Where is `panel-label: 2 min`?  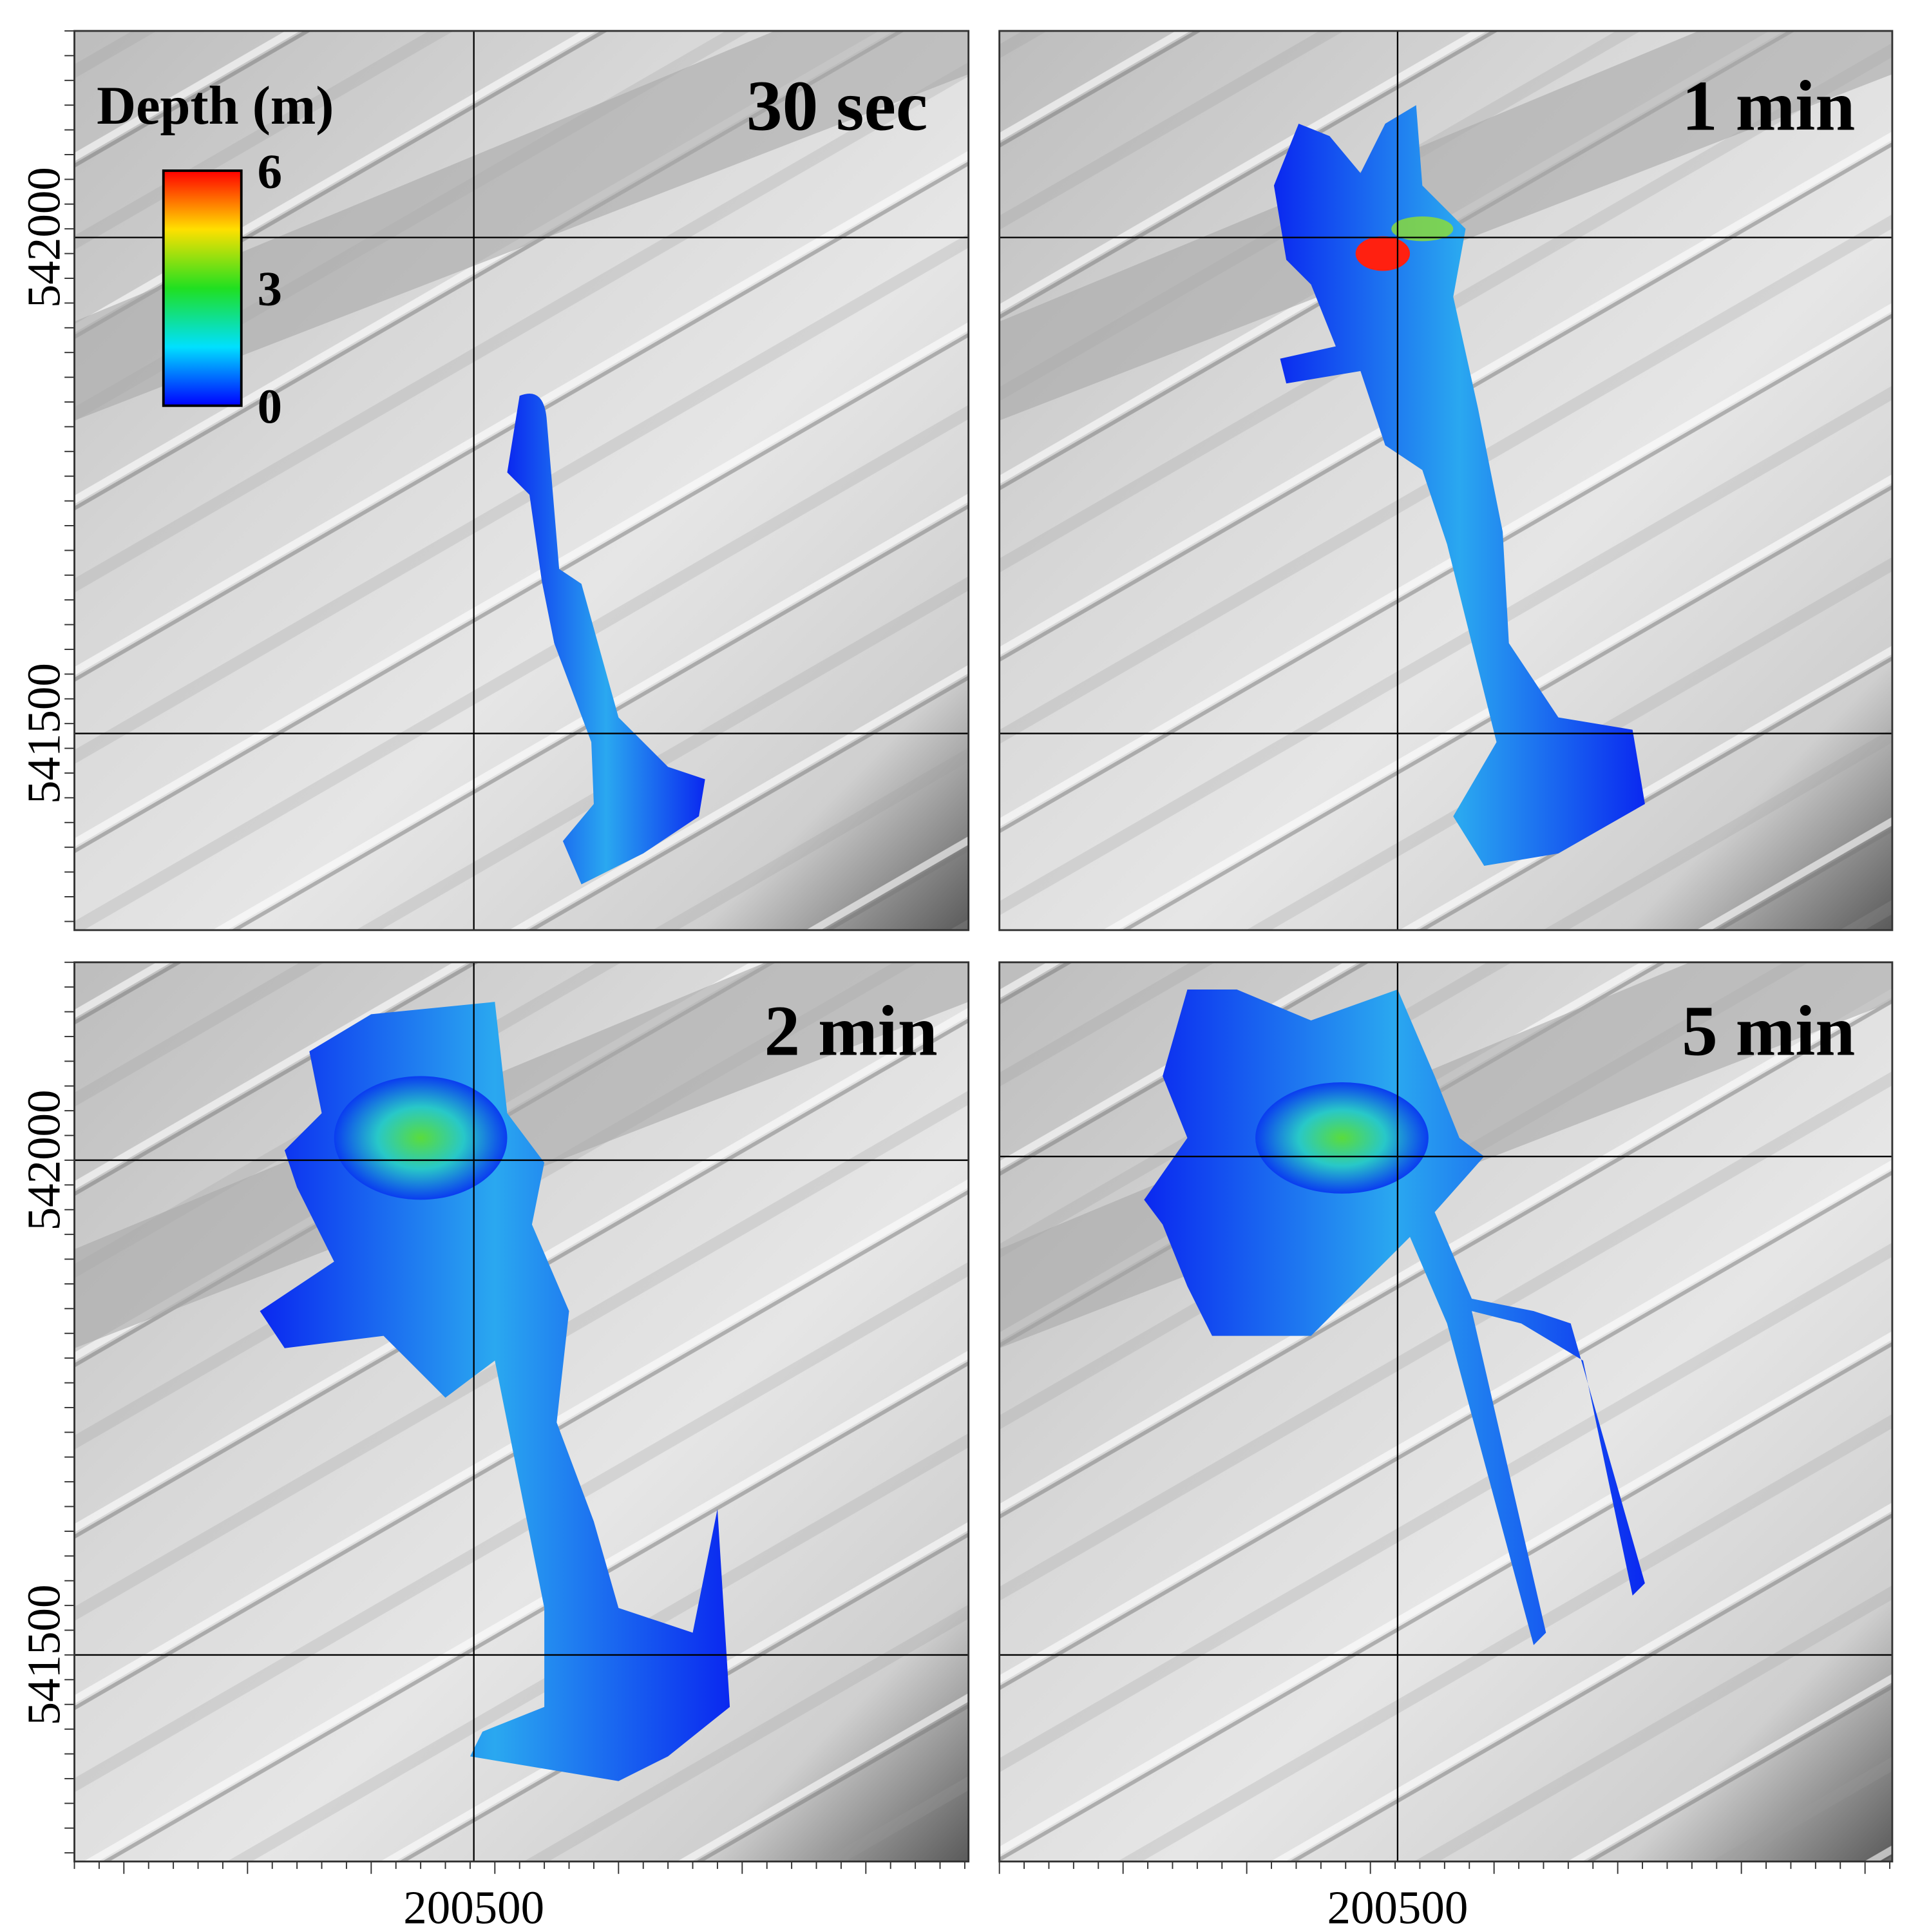 panel-label: 2 min is located at coordinates (851, 1031).